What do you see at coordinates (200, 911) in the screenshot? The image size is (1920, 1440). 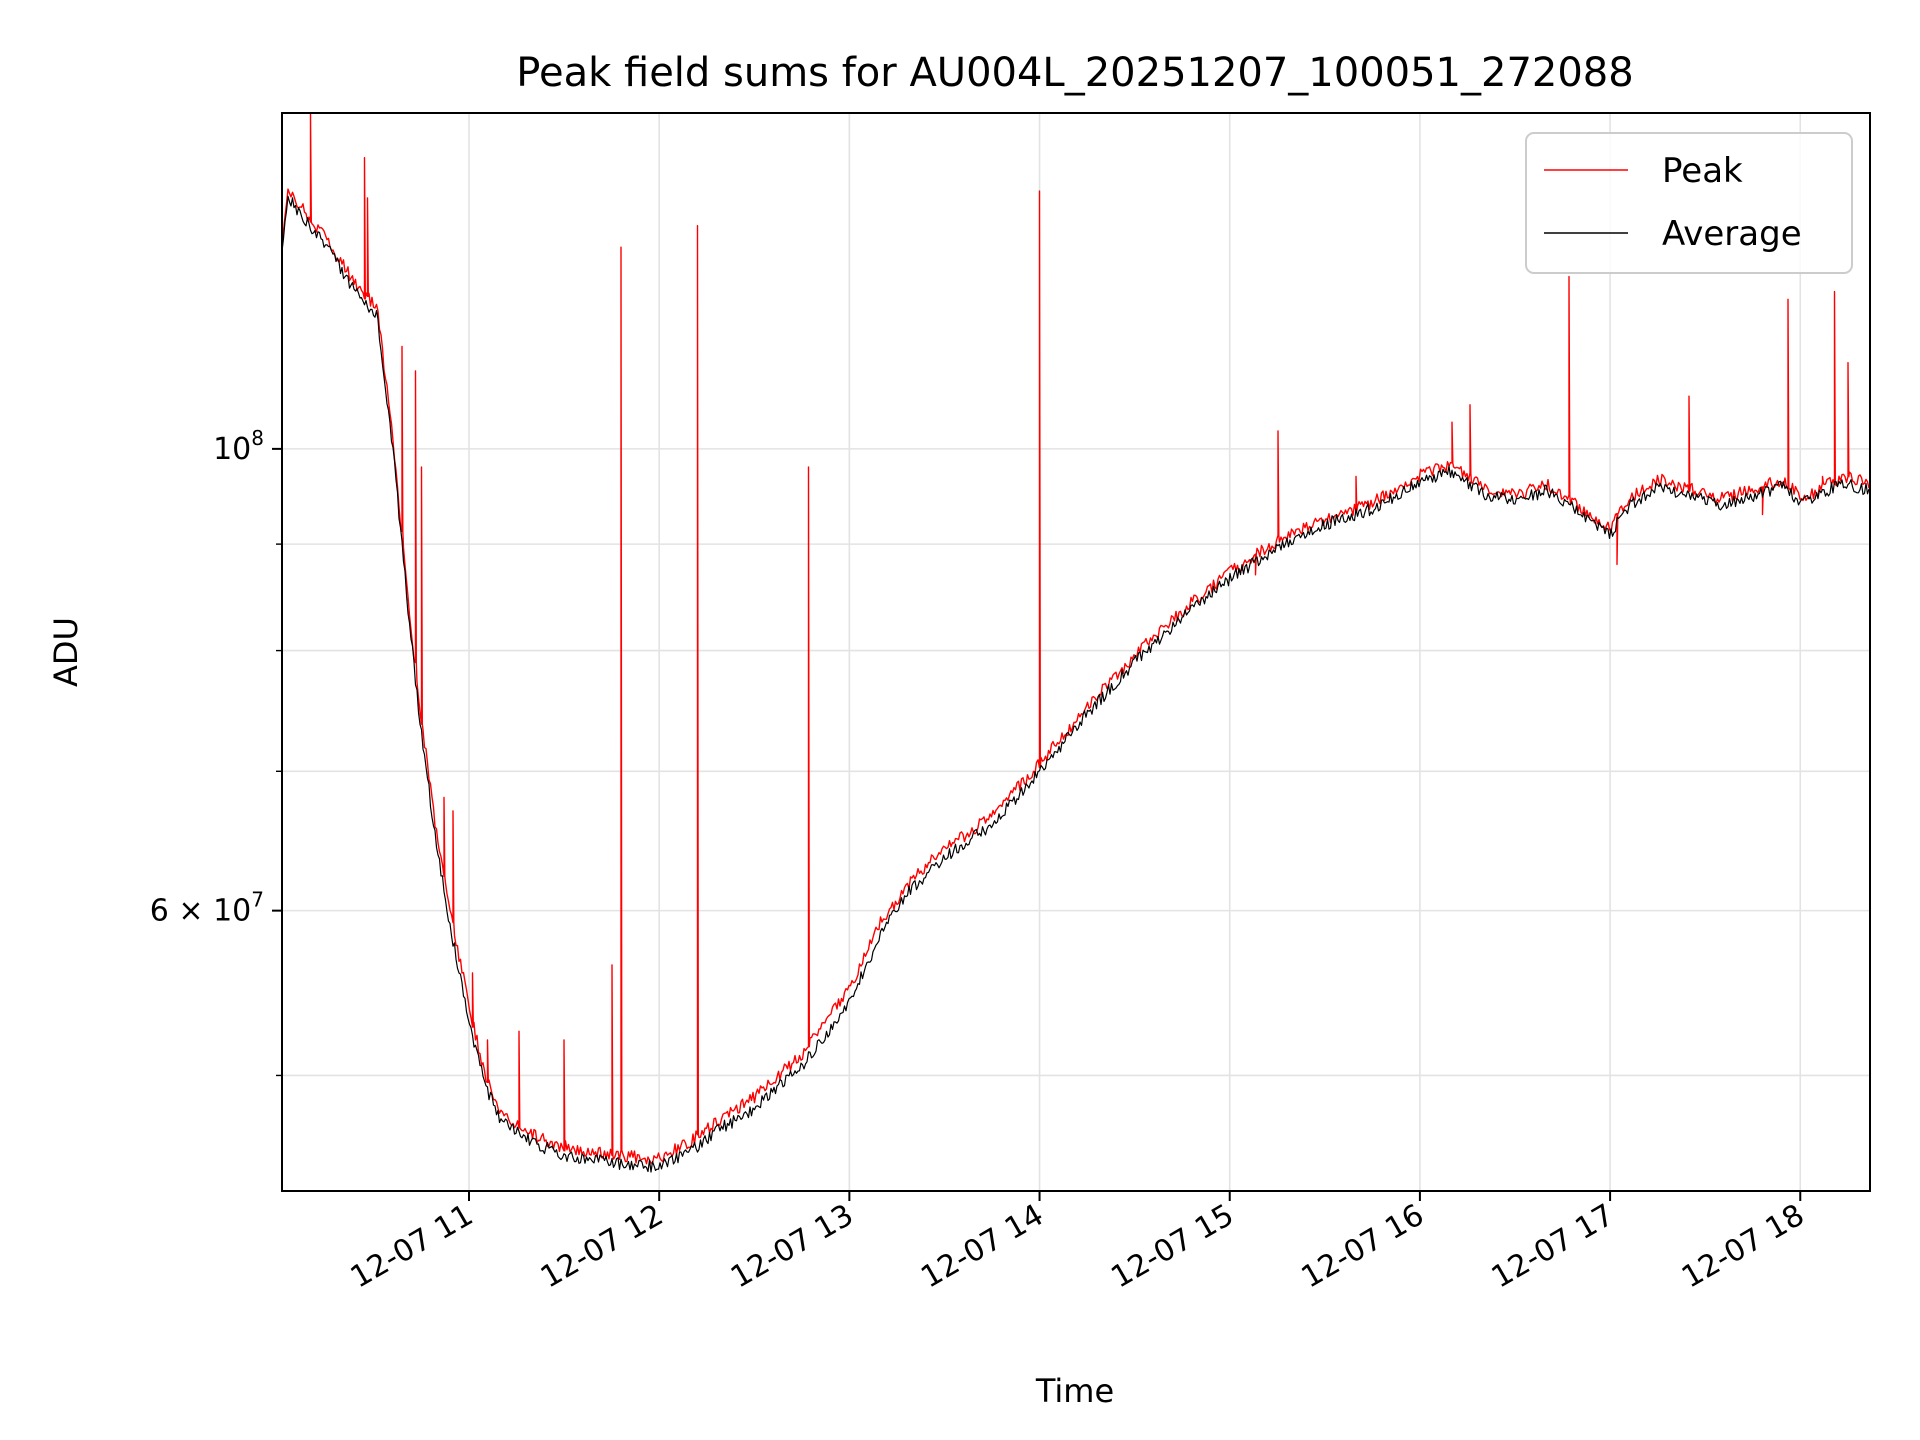 I see `y-tick-label-base: 6 × 10` at bounding box center [200, 911].